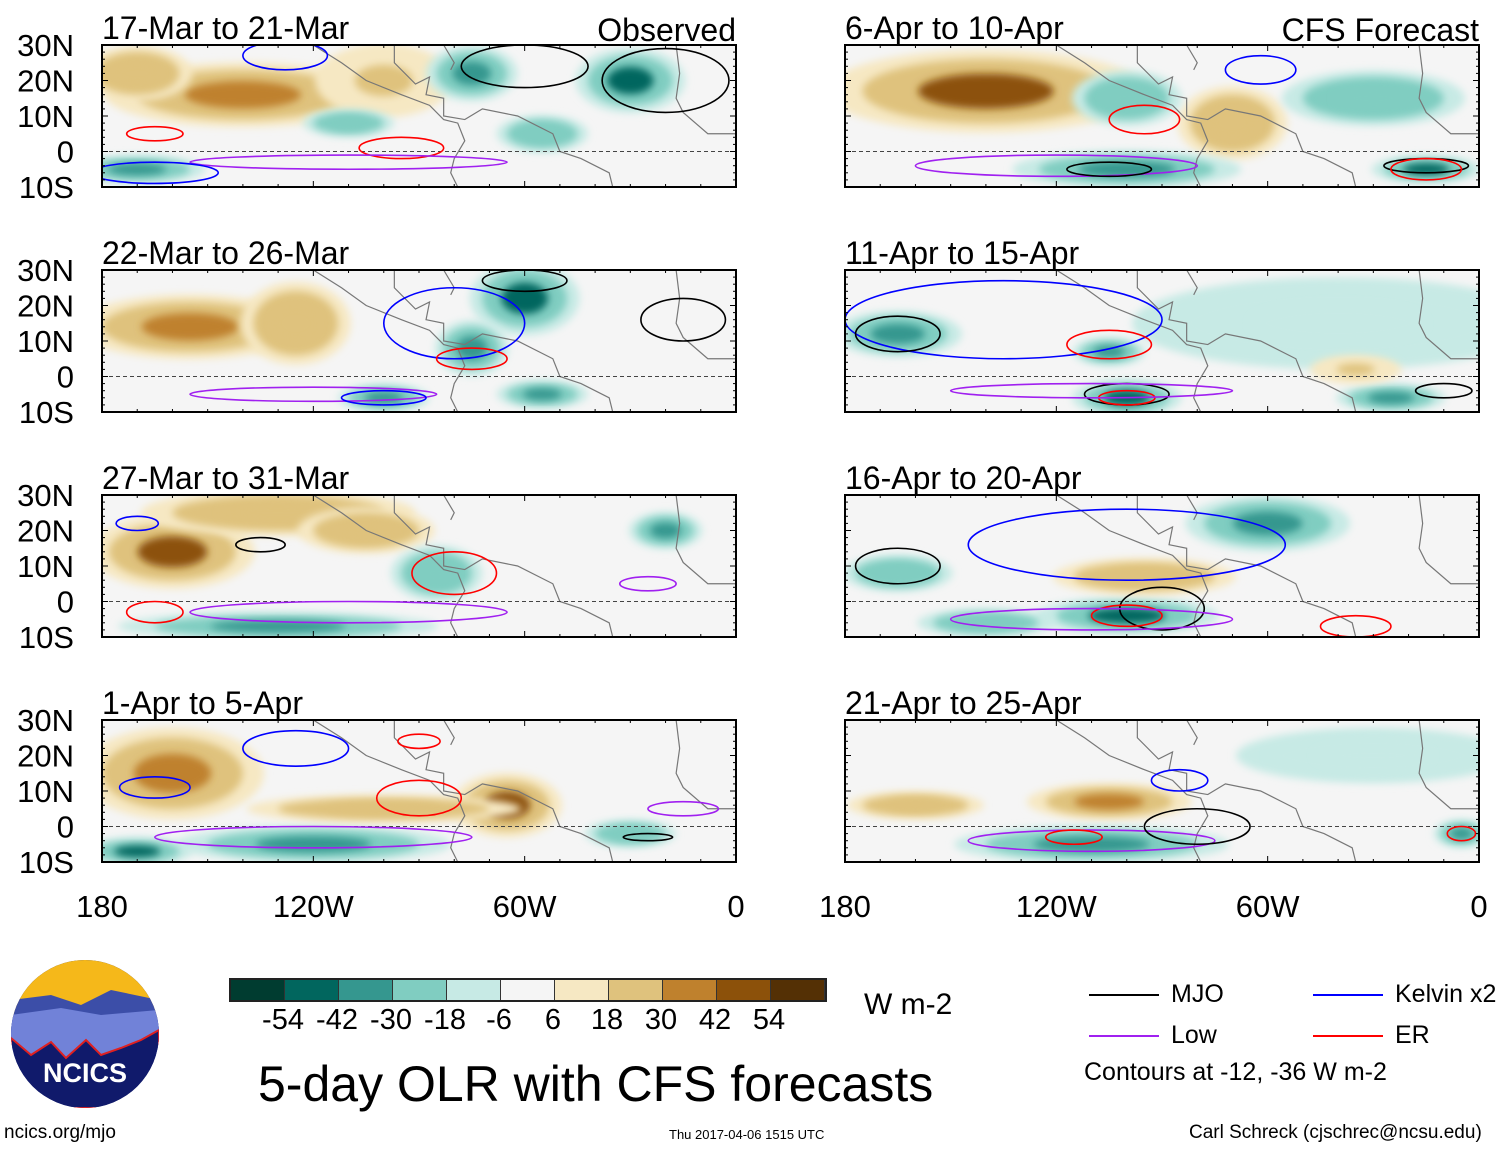 The width and height of the screenshot is (1510, 1149). I want to click on legend-label: Kelvin x2, so click(1446, 994).